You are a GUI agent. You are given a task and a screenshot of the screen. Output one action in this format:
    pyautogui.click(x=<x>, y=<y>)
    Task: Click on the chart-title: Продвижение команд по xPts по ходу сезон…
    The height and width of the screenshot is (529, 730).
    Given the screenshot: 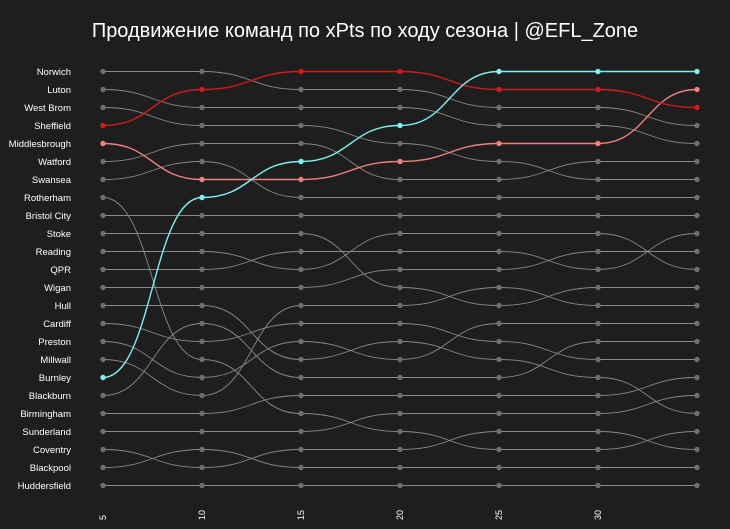 What is the action you would take?
    pyautogui.click(x=365, y=31)
    